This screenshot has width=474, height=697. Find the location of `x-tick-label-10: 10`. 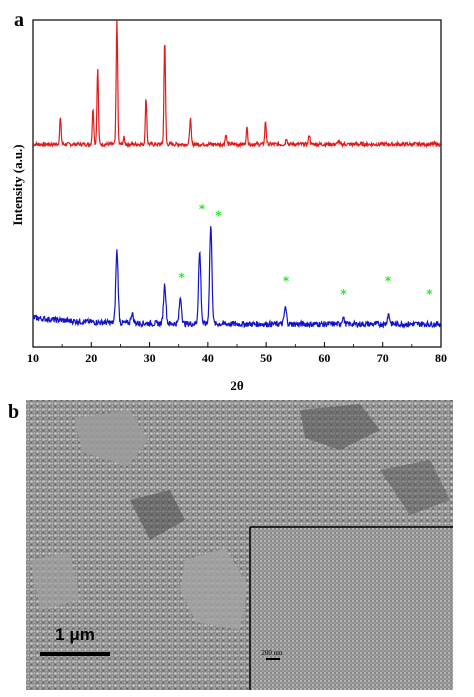

x-tick-label-10: 10 is located at coordinates (33, 358).